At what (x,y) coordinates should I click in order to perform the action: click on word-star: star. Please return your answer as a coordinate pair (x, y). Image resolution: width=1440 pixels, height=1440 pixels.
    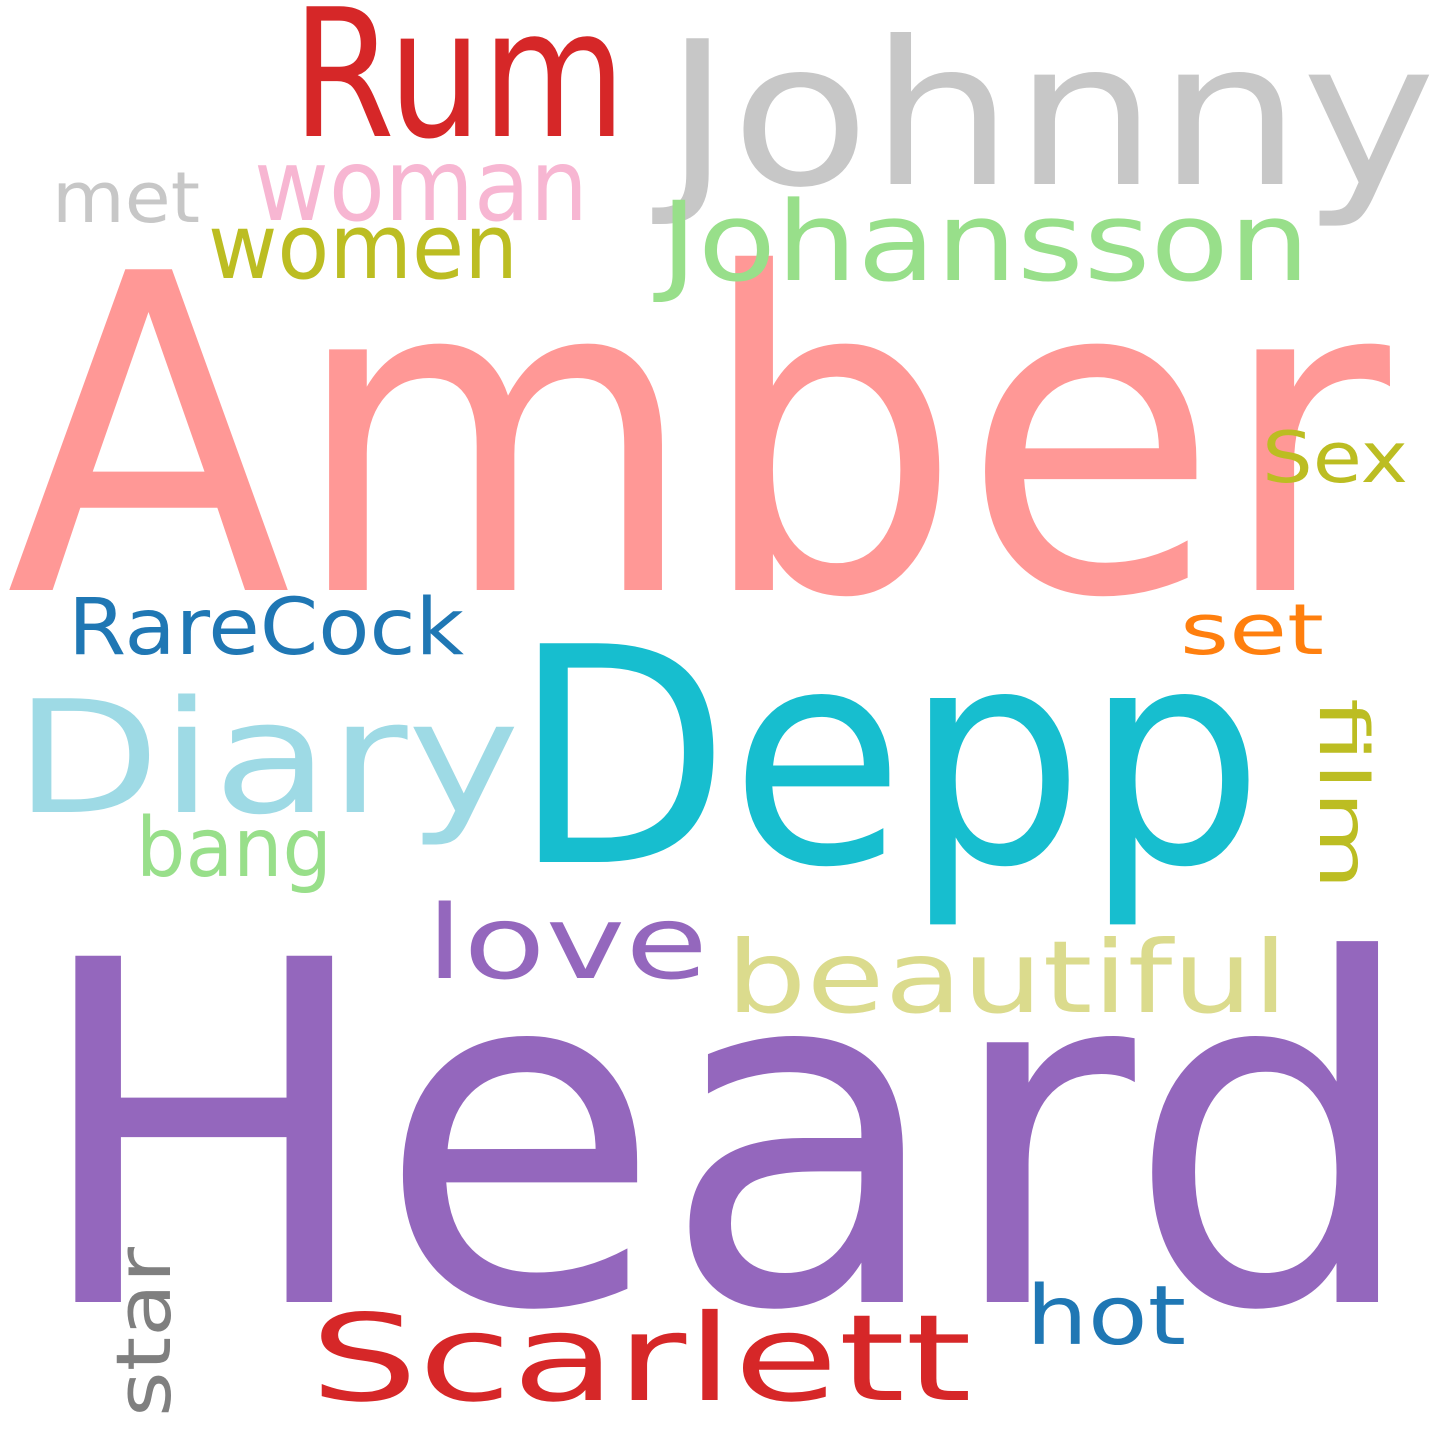
    Looking at the image, I should click on (143, 1331).